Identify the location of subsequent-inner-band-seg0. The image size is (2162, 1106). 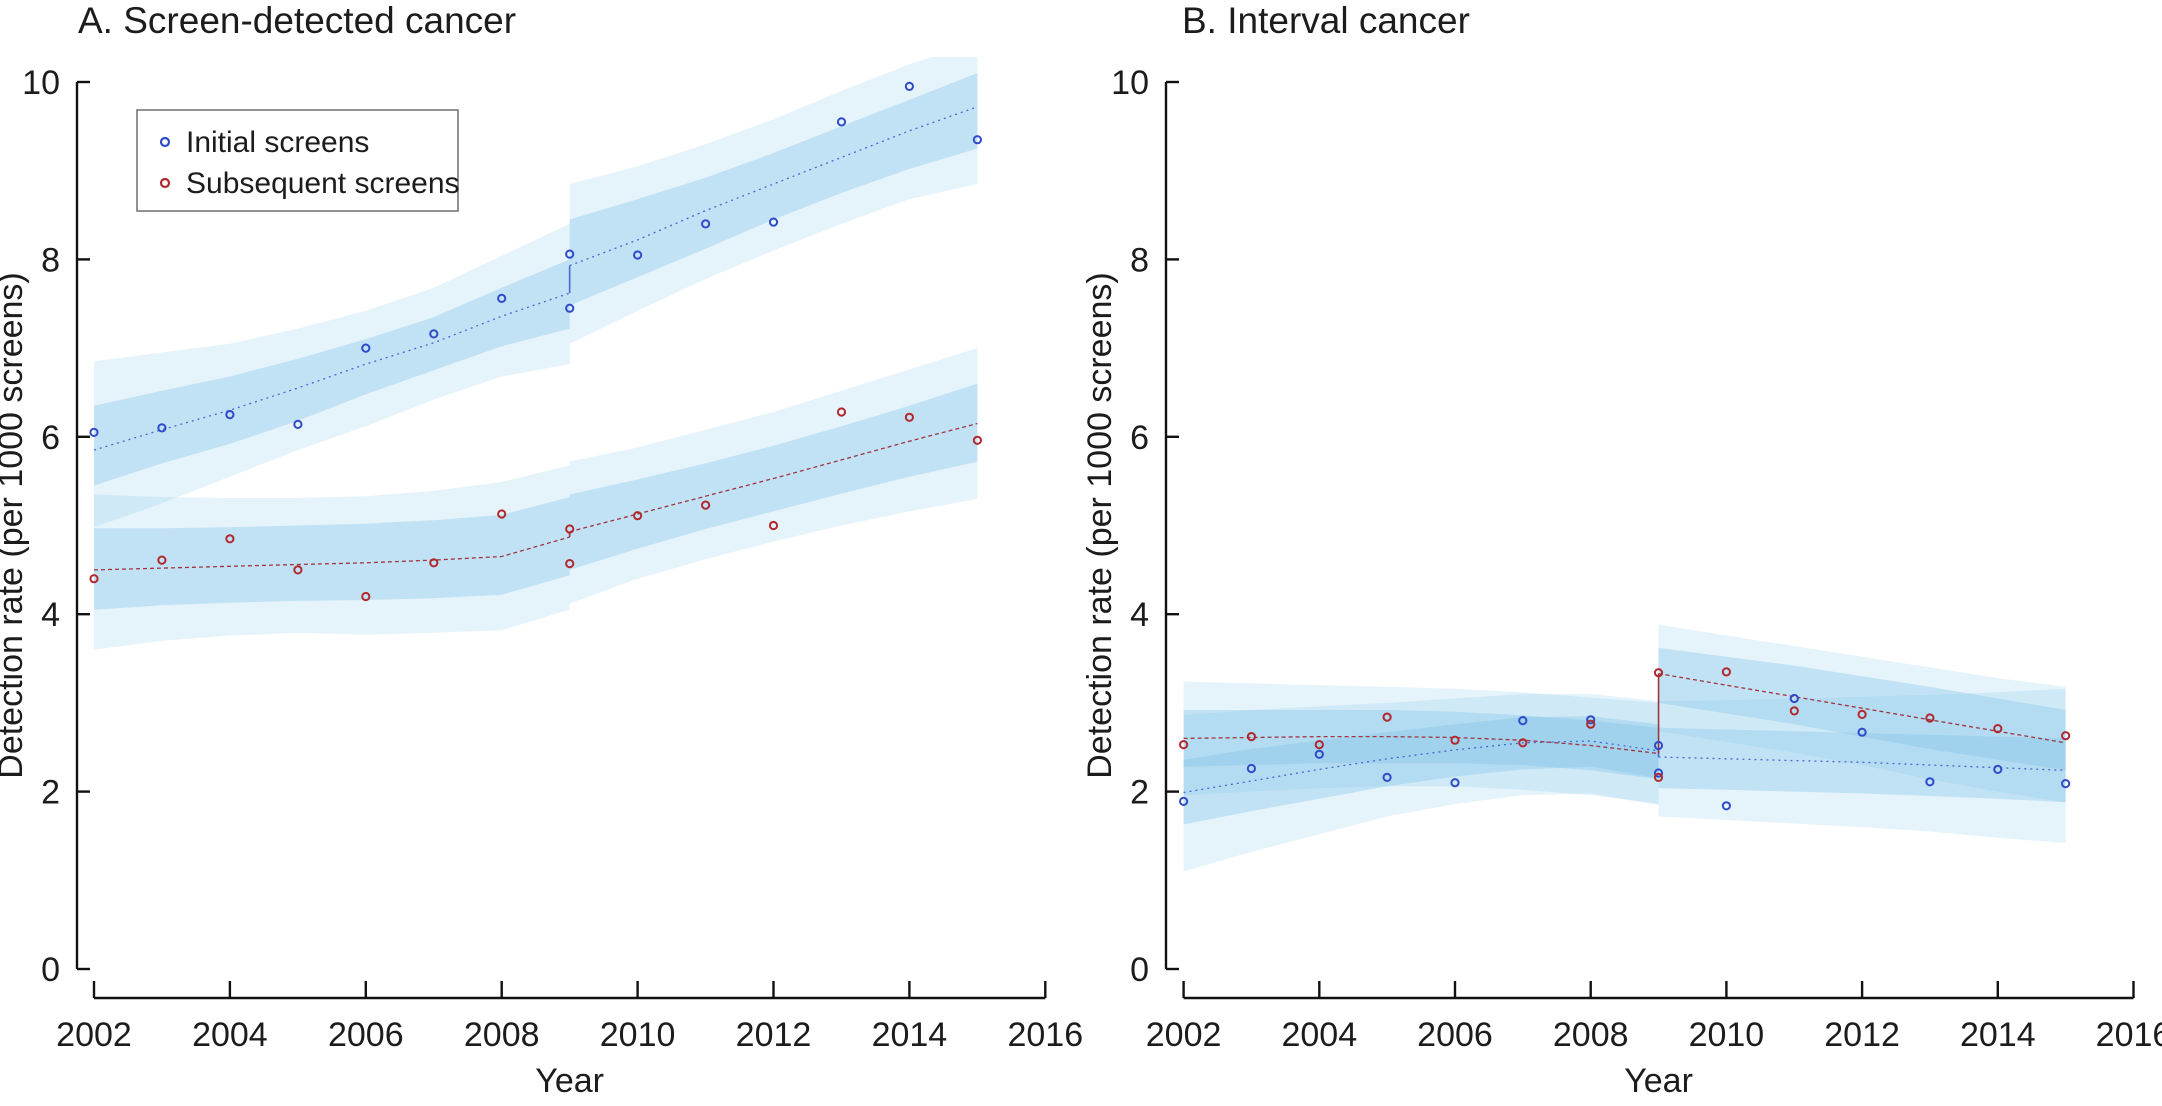
(1421, 745).